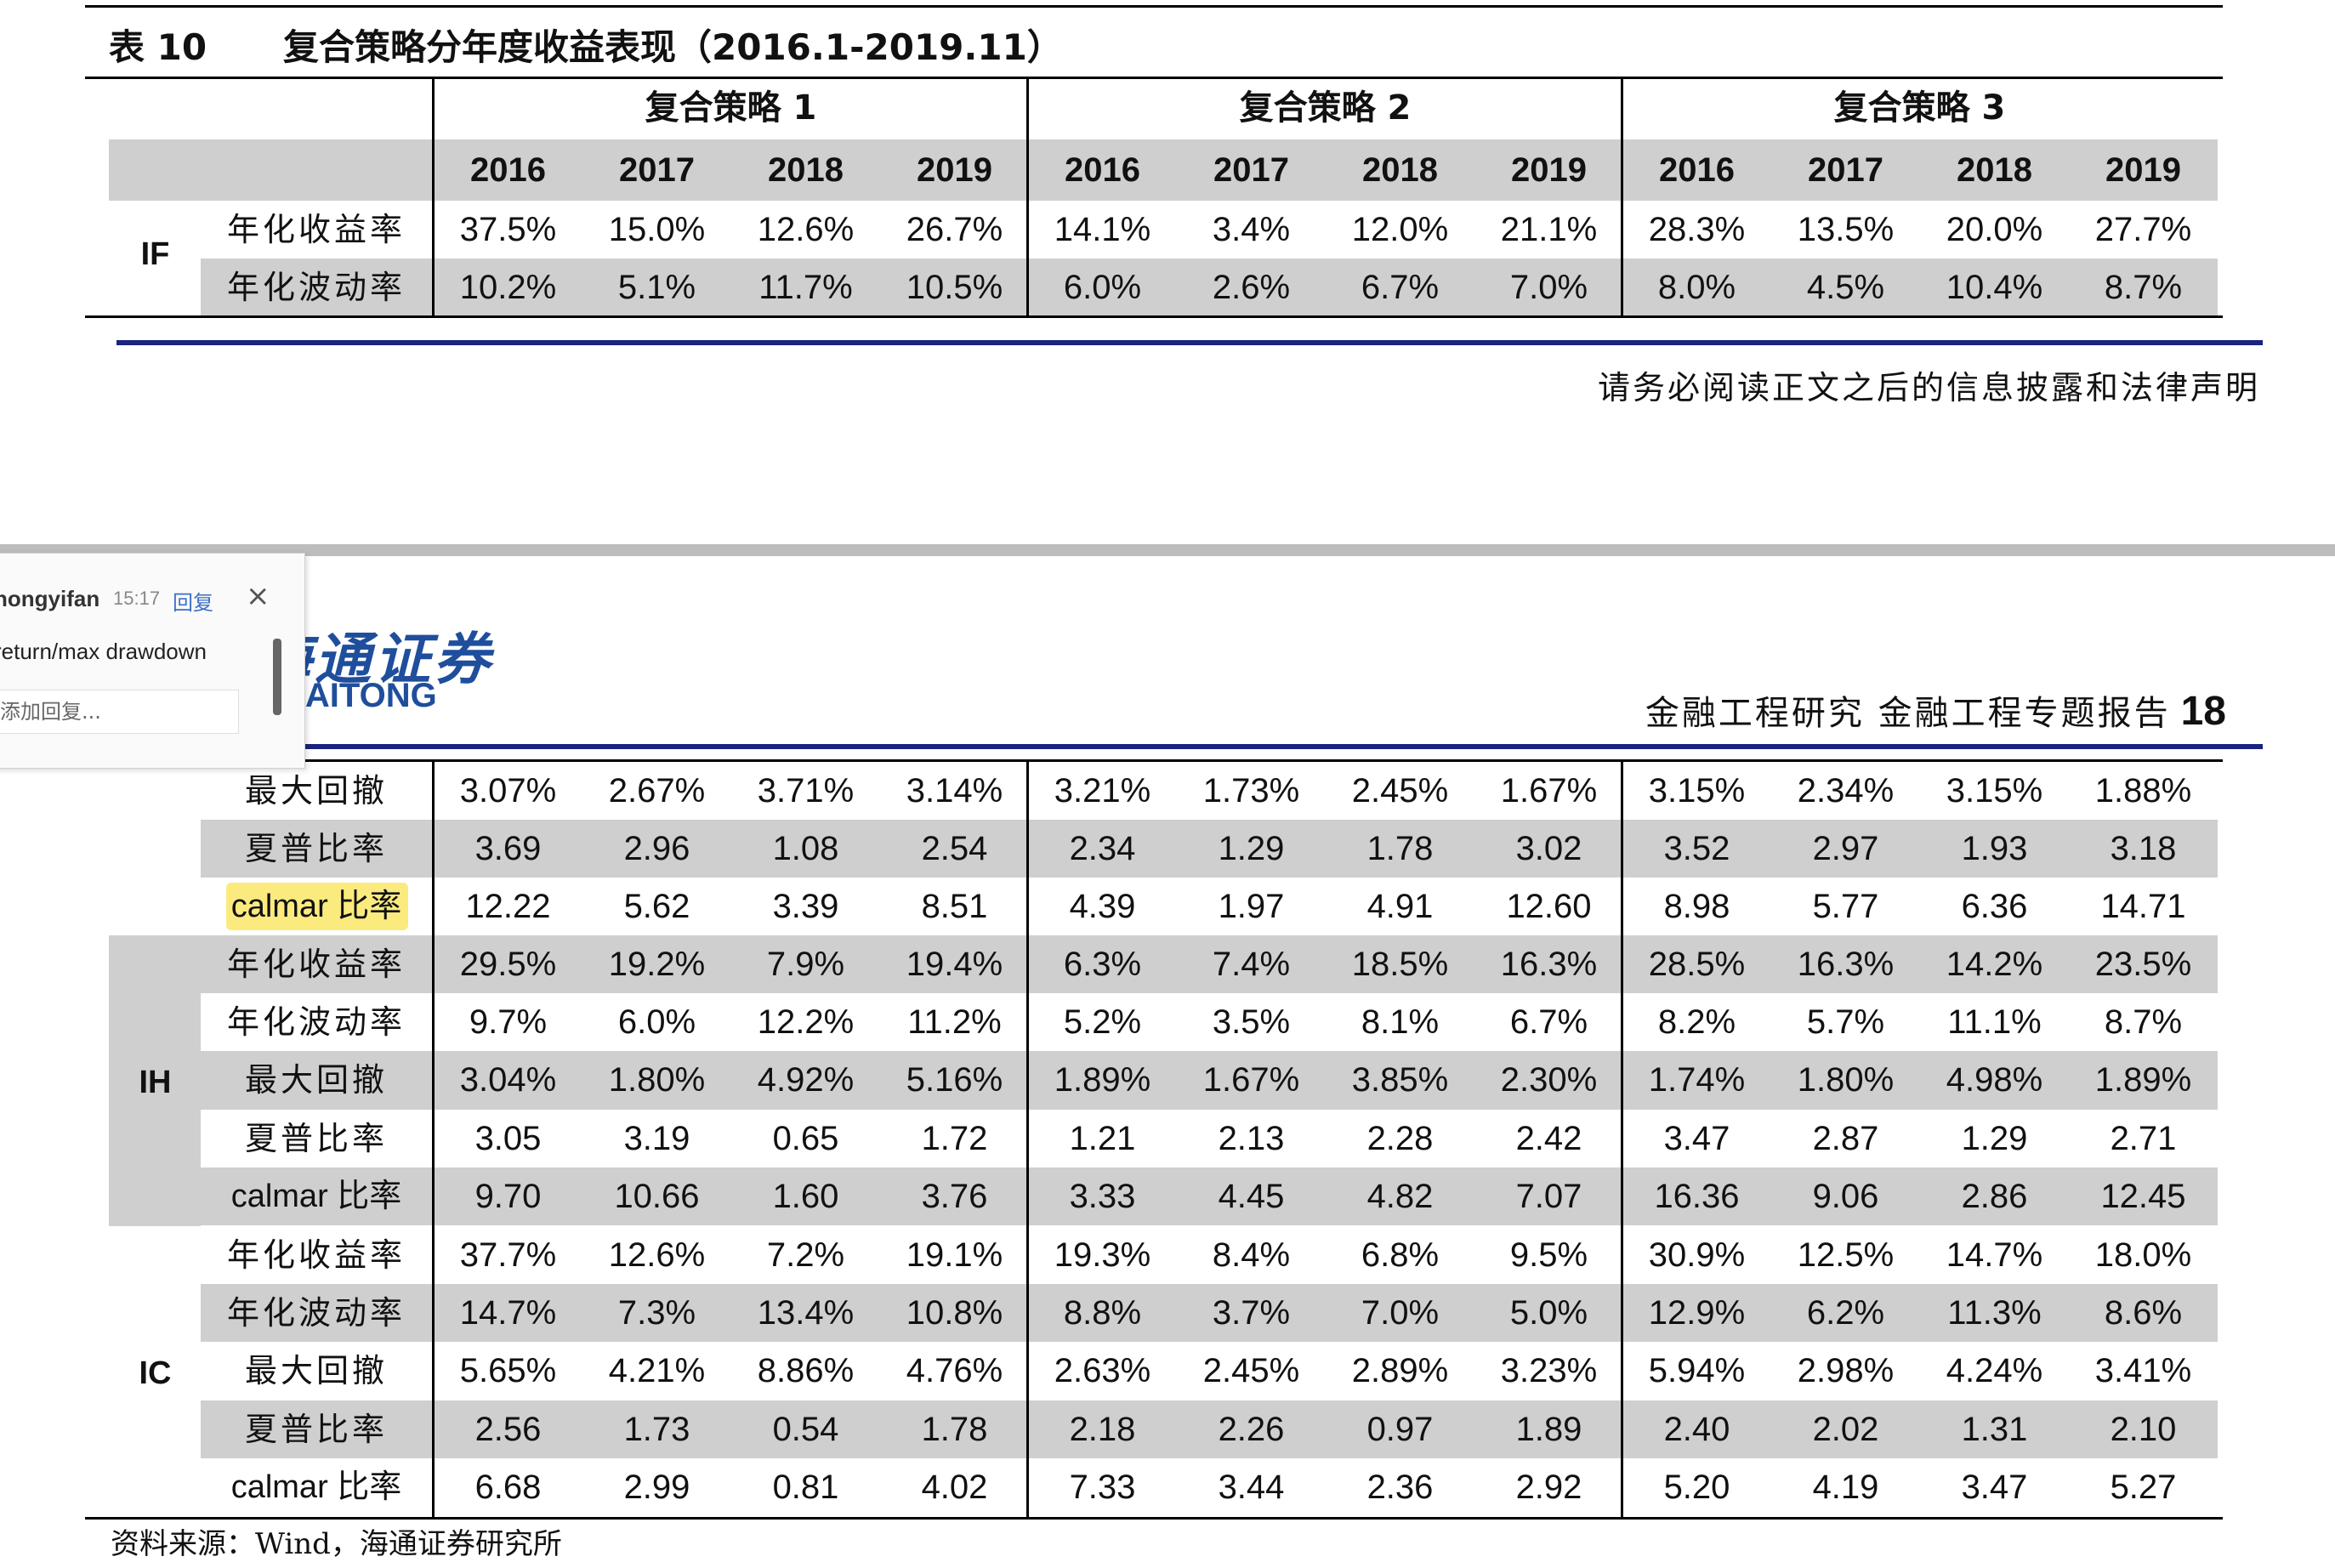  I want to click on table-cell: 1.80%, so click(1846, 1080).